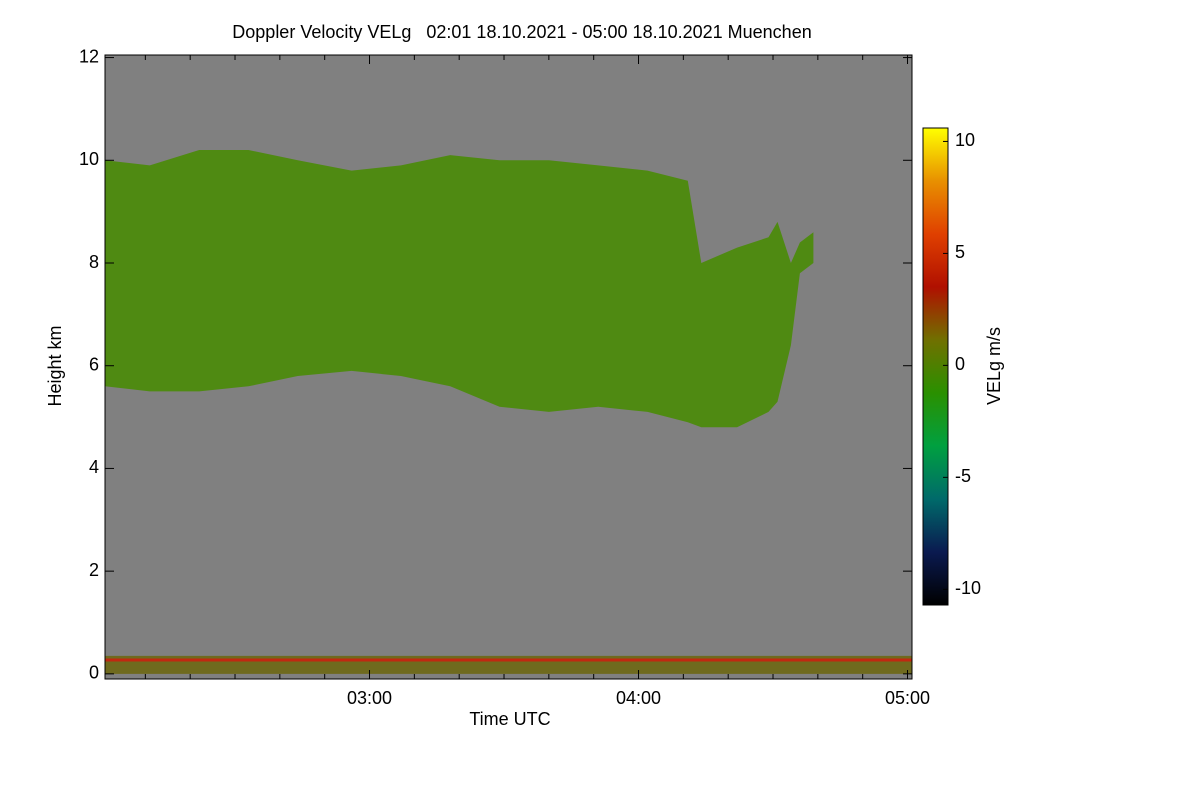 This screenshot has width=1200, height=805. Describe the element at coordinates (638, 698) in the screenshot. I see `x-tick-label: 04:00` at that location.